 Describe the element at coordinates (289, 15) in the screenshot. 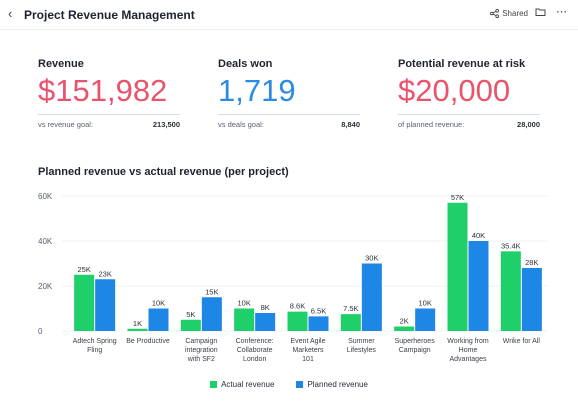

I see `header-bar: ‹ Project Revenue Management Shared ⋯` at that location.